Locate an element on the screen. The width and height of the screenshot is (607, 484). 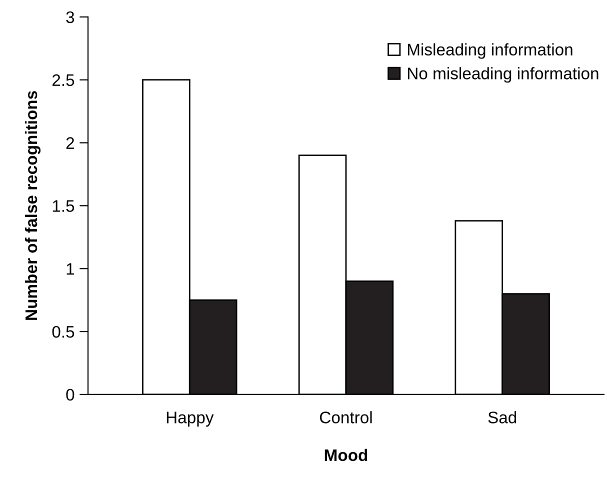
legend-label: Misleading information is located at coordinates (490, 51).